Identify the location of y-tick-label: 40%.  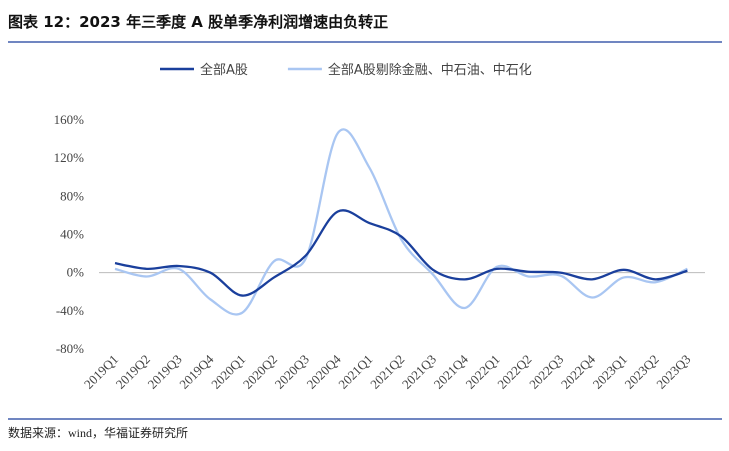
(72, 234).